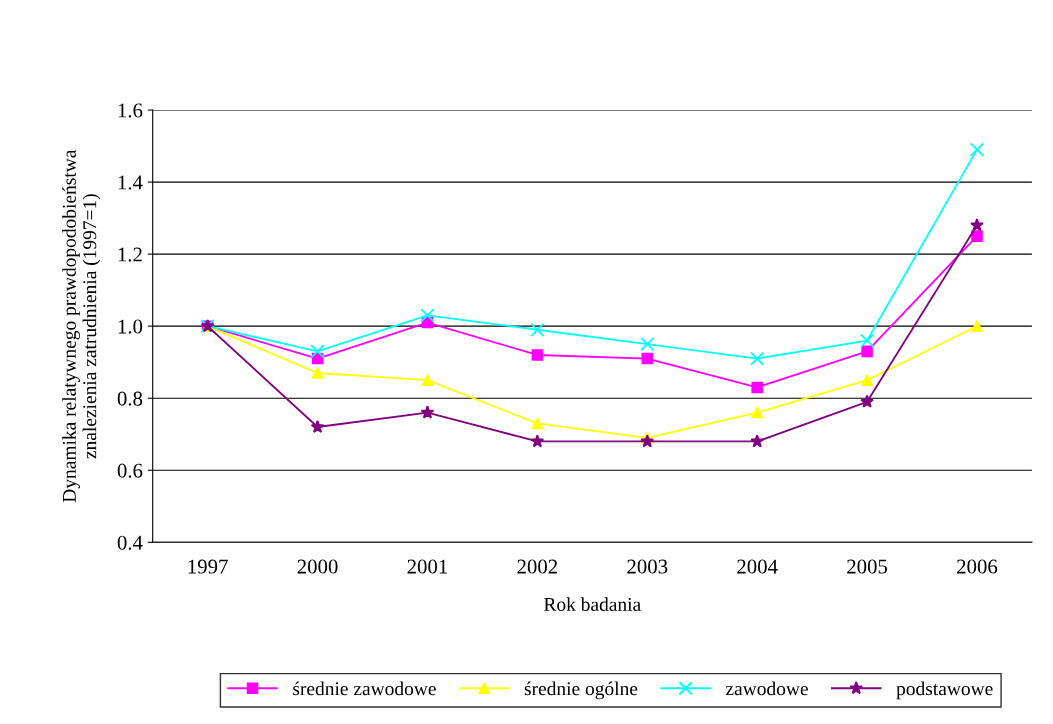 The image size is (1053, 724). Describe the element at coordinates (867, 566) in the screenshot. I see `x-tick-label: 2005` at that location.